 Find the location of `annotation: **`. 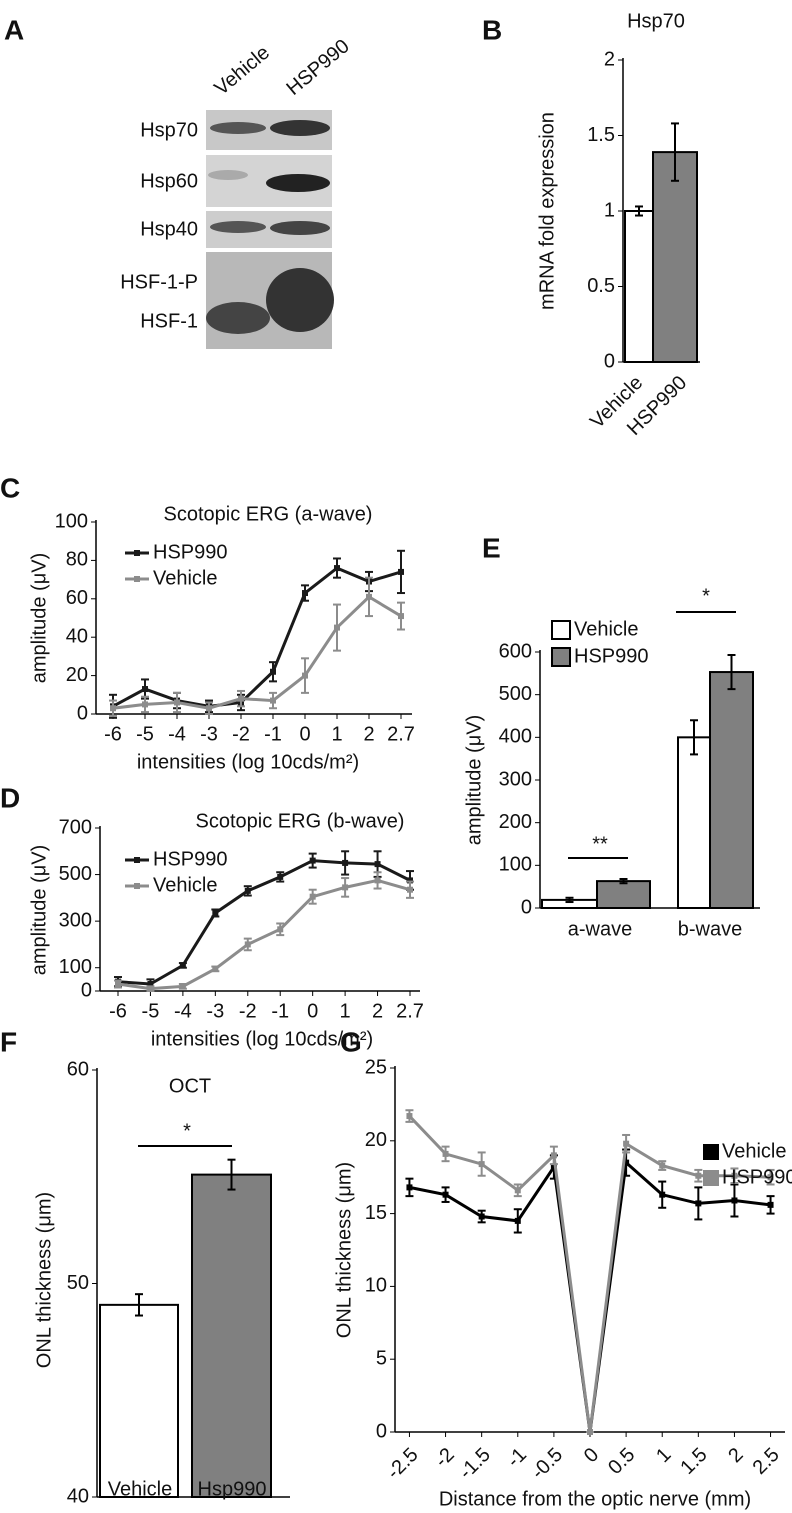

annotation: ** is located at coordinates (600, 844).